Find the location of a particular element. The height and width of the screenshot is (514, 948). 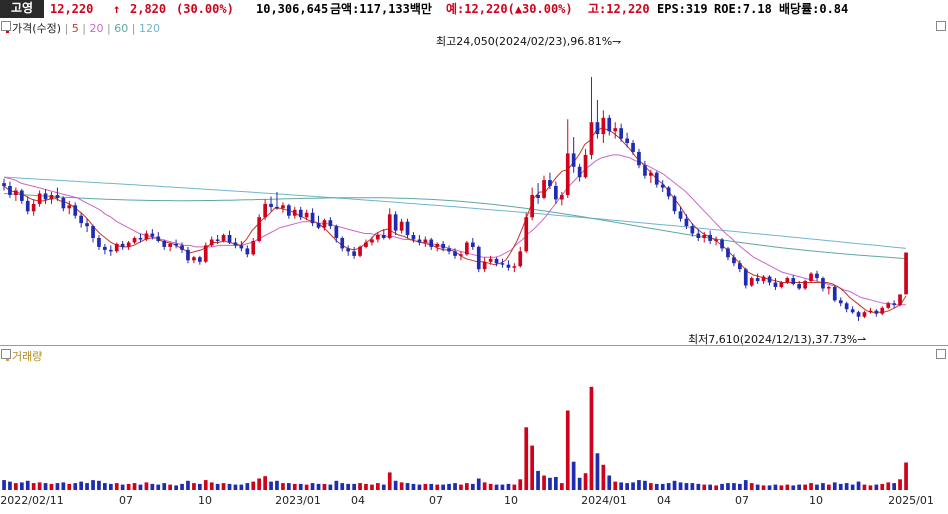

max-arrow-icon: ⇁ is located at coordinates (617, 41).